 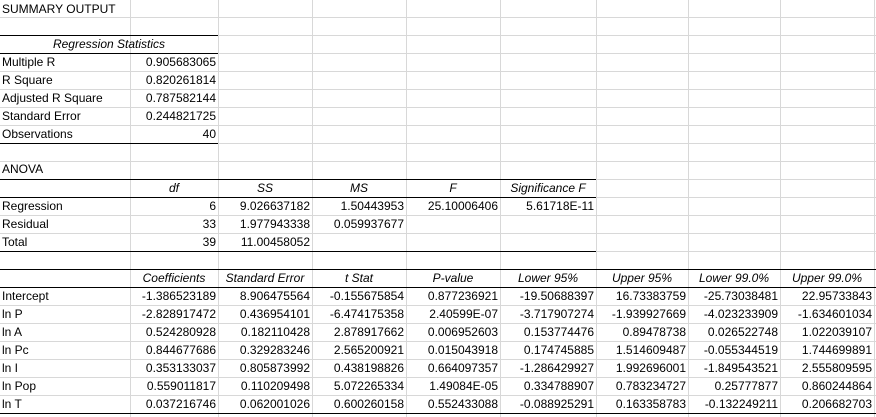 What do you see at coordinates (52, 98) in the screenshot?
I see `regstats-label-adjusted-r-square: Adjusted R Square` at bounding box center [52, 98].